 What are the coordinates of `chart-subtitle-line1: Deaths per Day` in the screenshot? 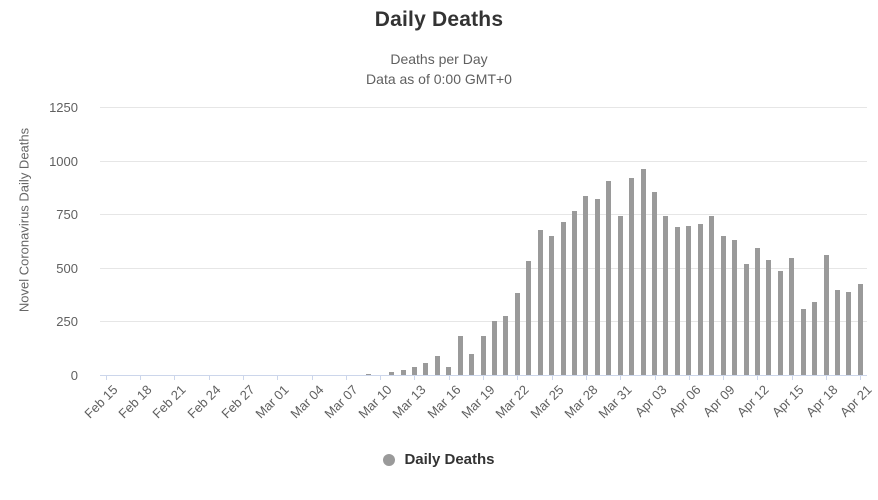 It's located at (439, 59).